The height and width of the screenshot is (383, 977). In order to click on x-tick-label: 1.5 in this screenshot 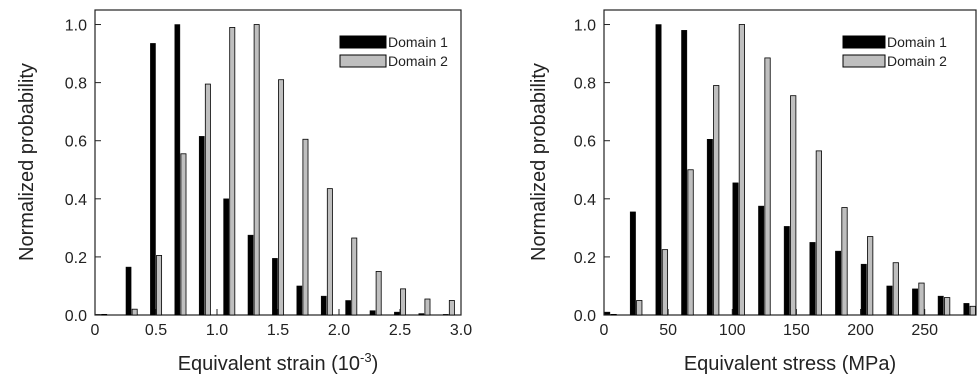, I will do `click(278, 330)`.